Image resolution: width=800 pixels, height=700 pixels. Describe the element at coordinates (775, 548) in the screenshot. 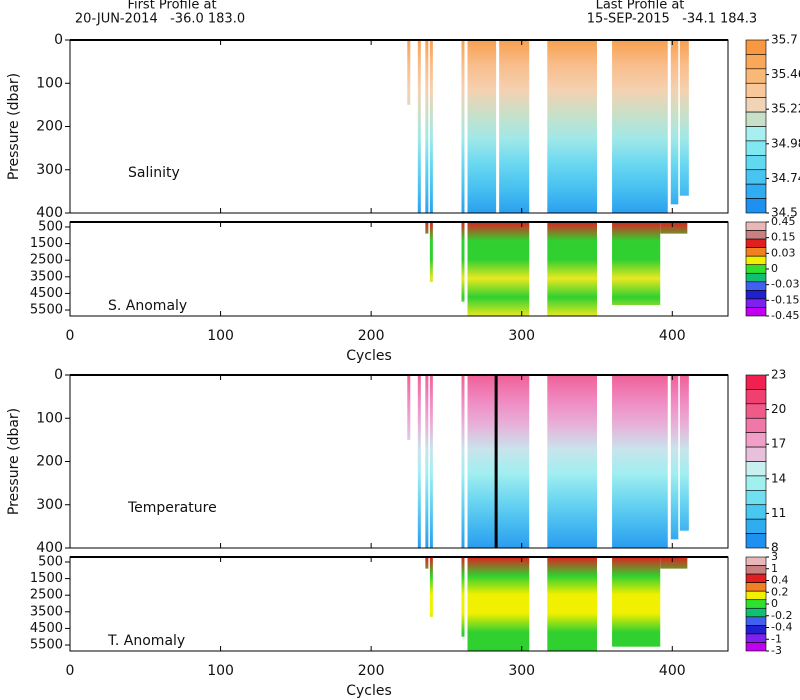

I see `colorbar-tick-label: 8` at that location.